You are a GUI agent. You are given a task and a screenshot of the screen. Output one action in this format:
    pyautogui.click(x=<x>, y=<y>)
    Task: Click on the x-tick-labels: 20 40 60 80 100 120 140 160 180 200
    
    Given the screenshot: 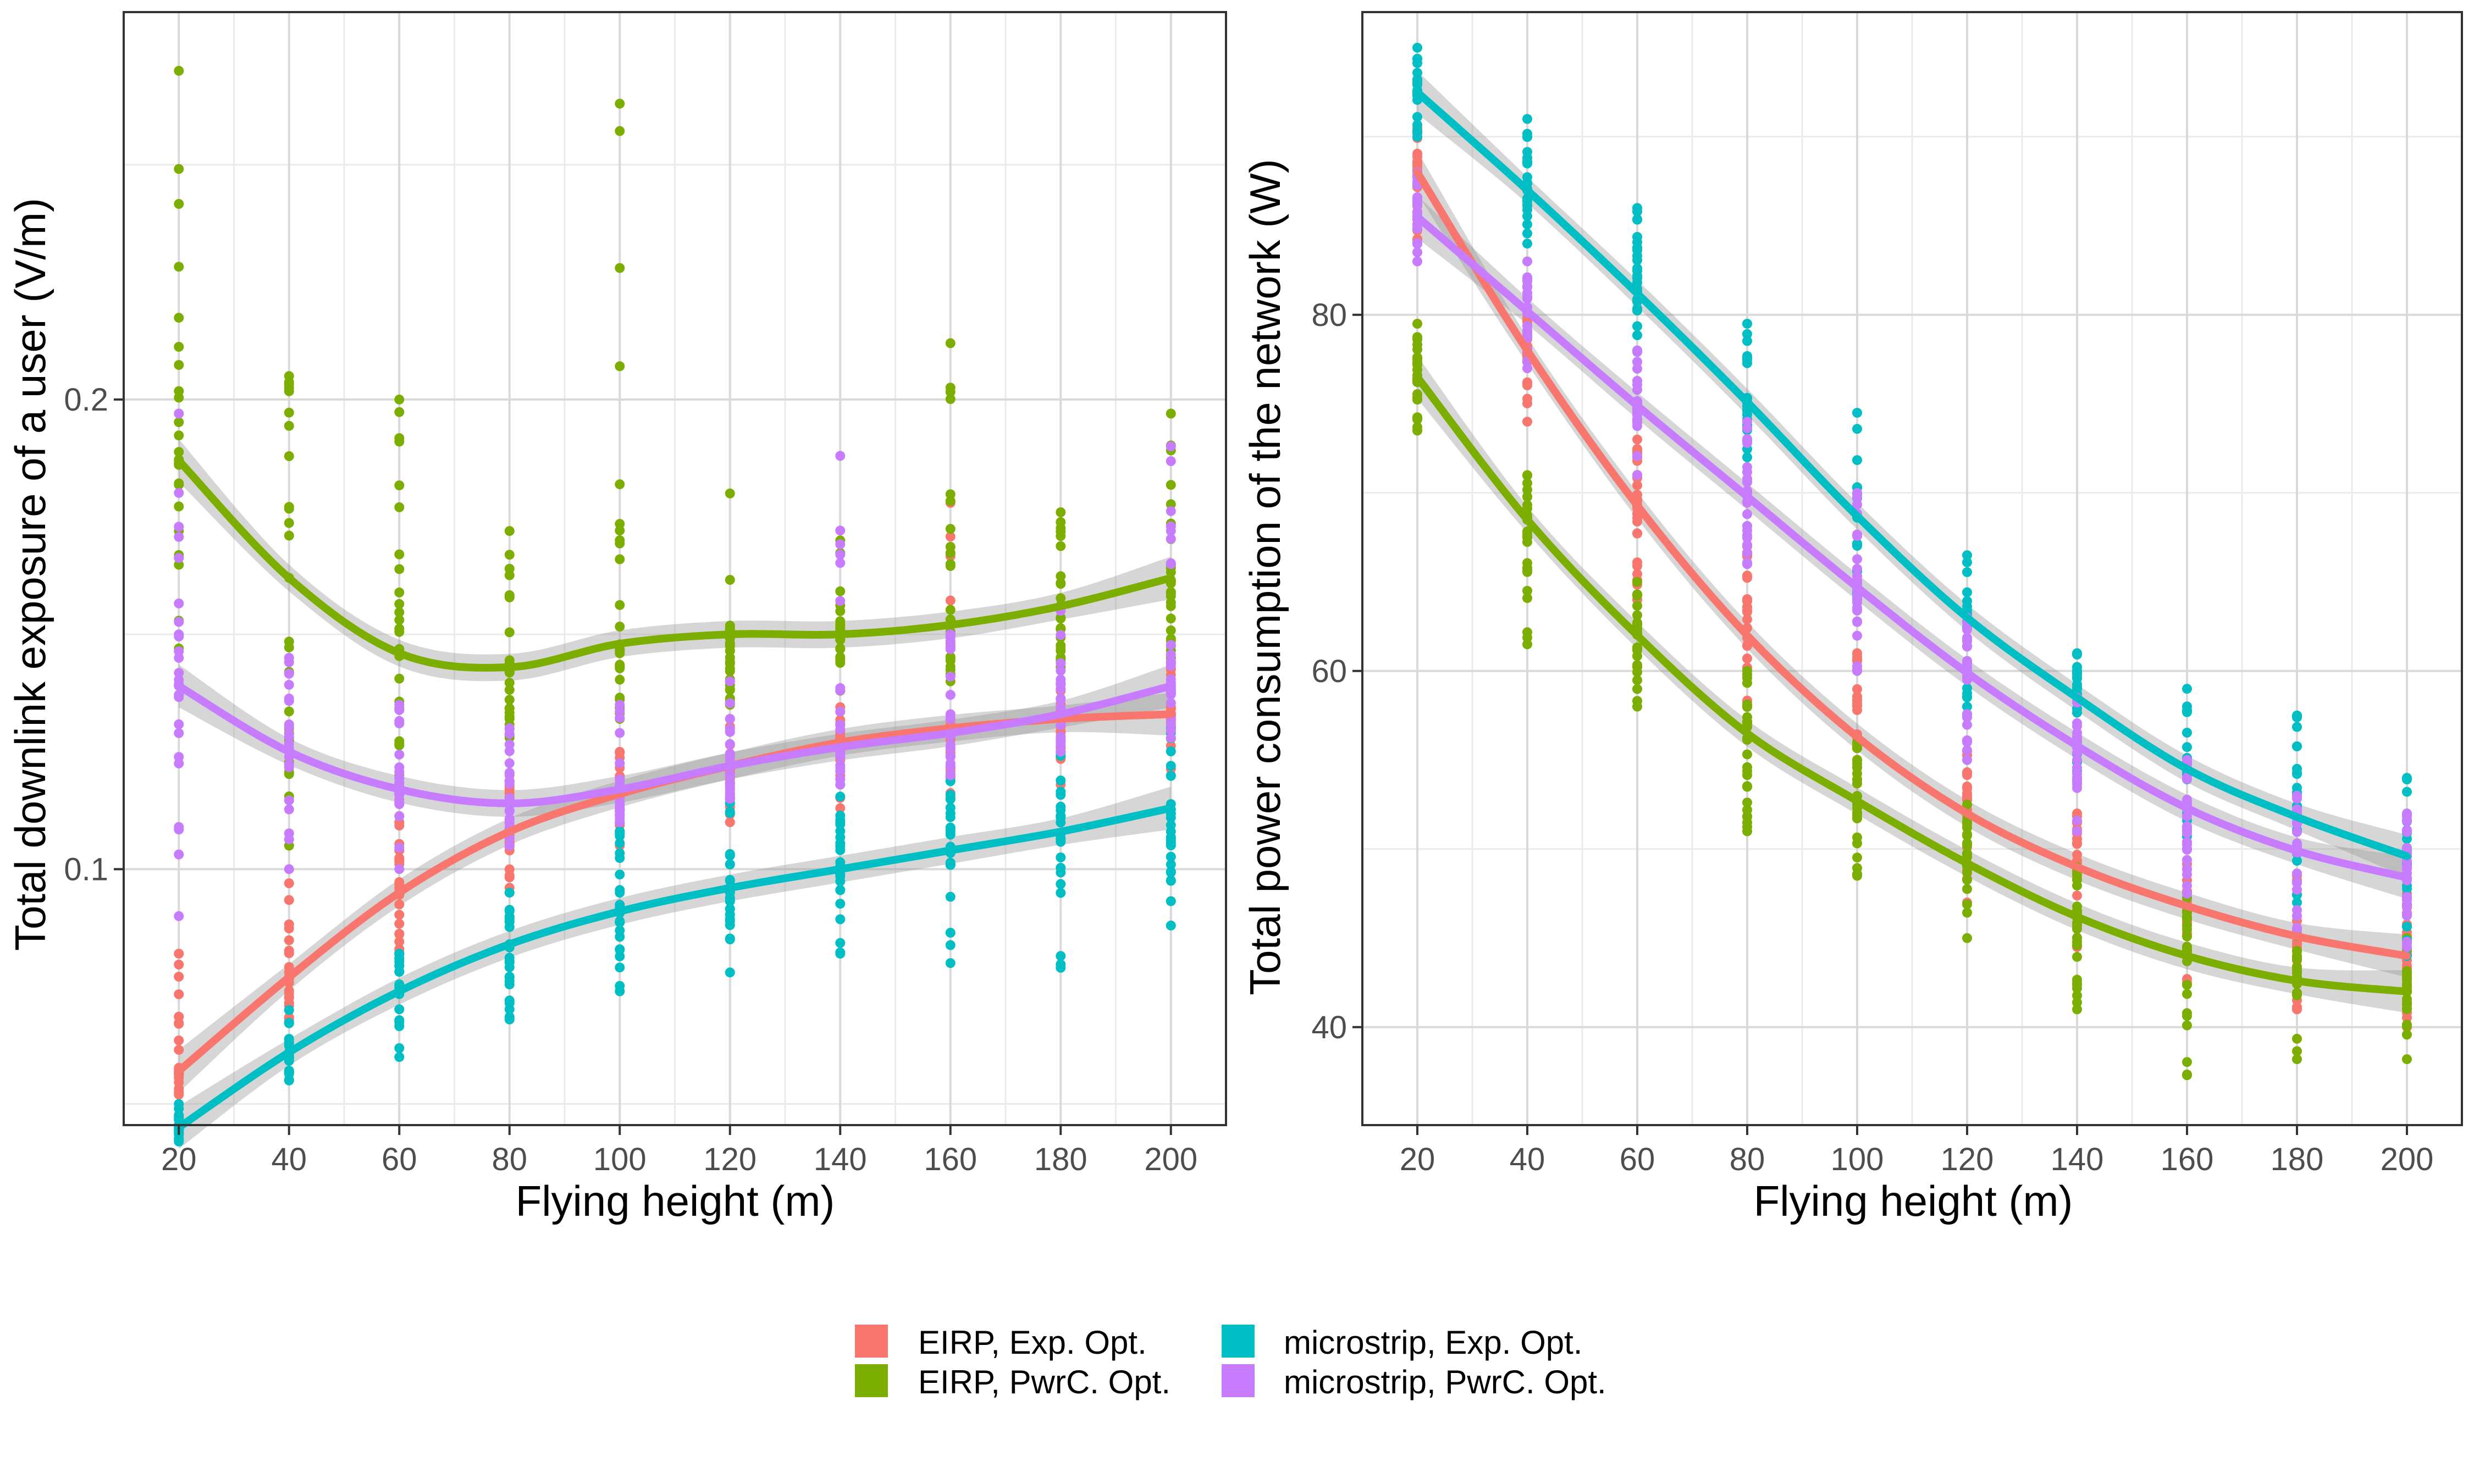 What is the action you would take?
    pyautogui.click(x=1917, y=1151)
    